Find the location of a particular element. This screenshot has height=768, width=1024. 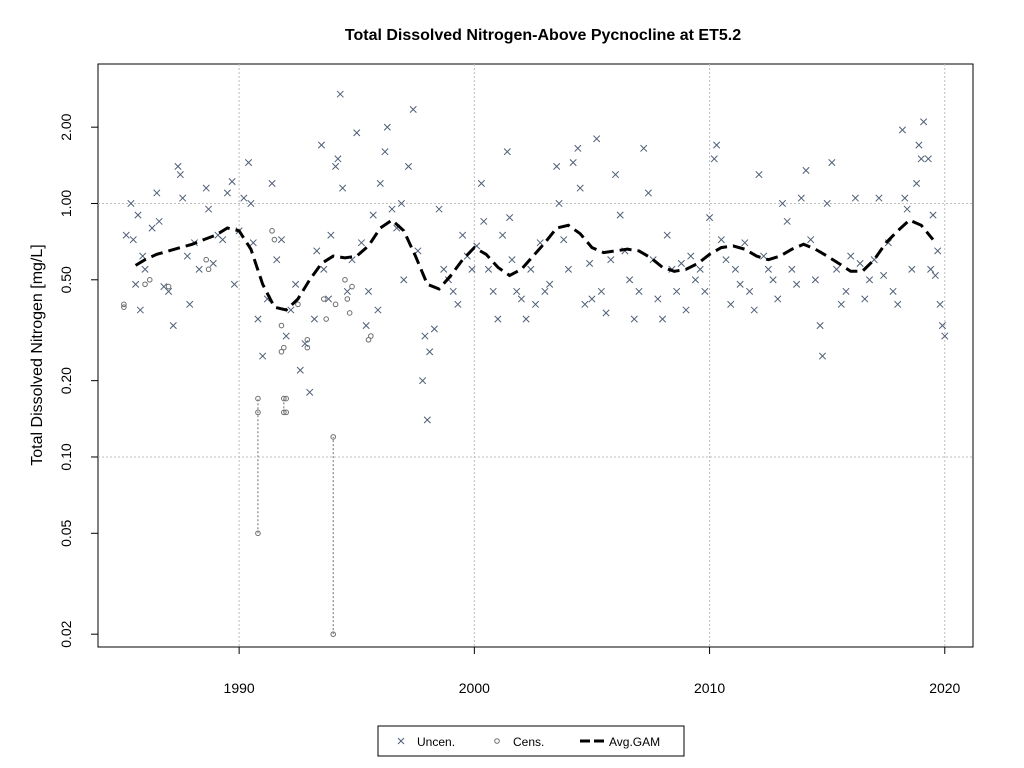

x-tick-label: 1990 is located at coordinates (239, 688).